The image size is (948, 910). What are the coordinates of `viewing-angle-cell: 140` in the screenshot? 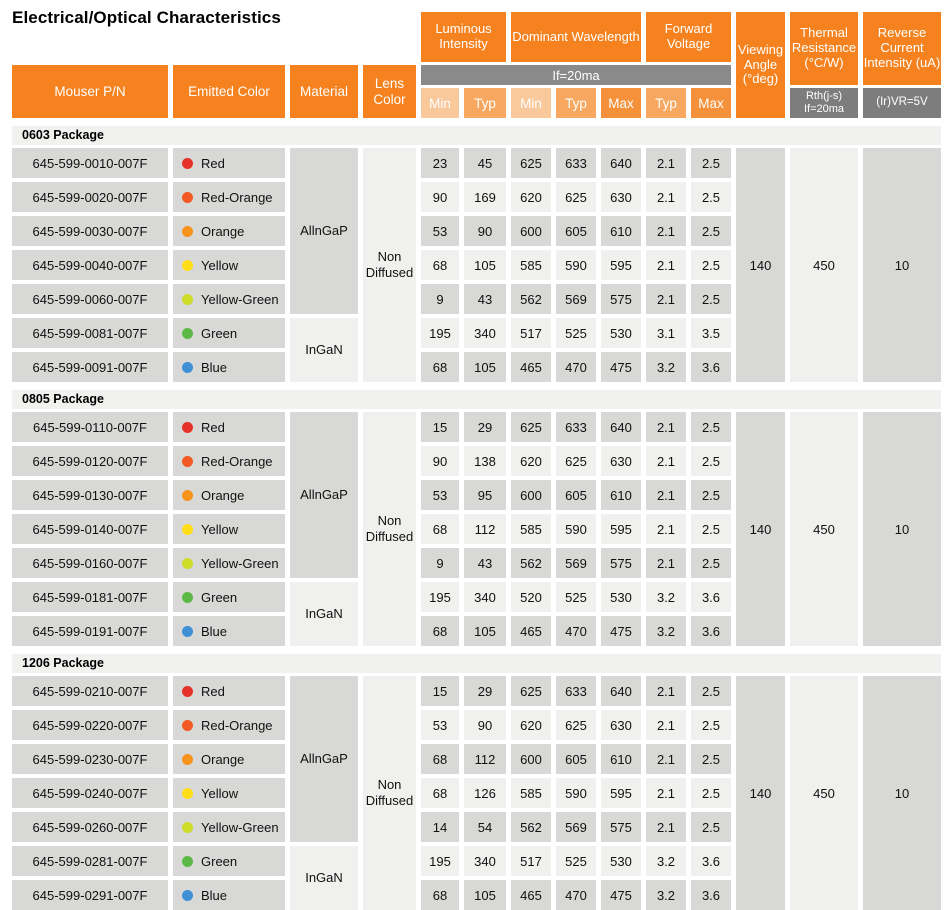 It's located at (760, 793).